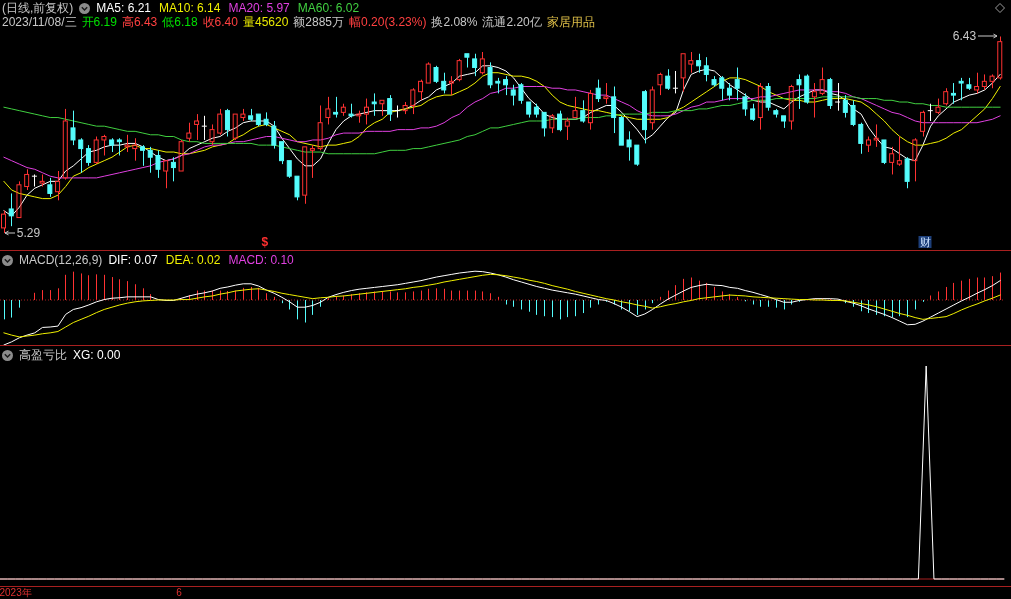  I want to click on chart-title: (日线,前复权), so click(38, 8).